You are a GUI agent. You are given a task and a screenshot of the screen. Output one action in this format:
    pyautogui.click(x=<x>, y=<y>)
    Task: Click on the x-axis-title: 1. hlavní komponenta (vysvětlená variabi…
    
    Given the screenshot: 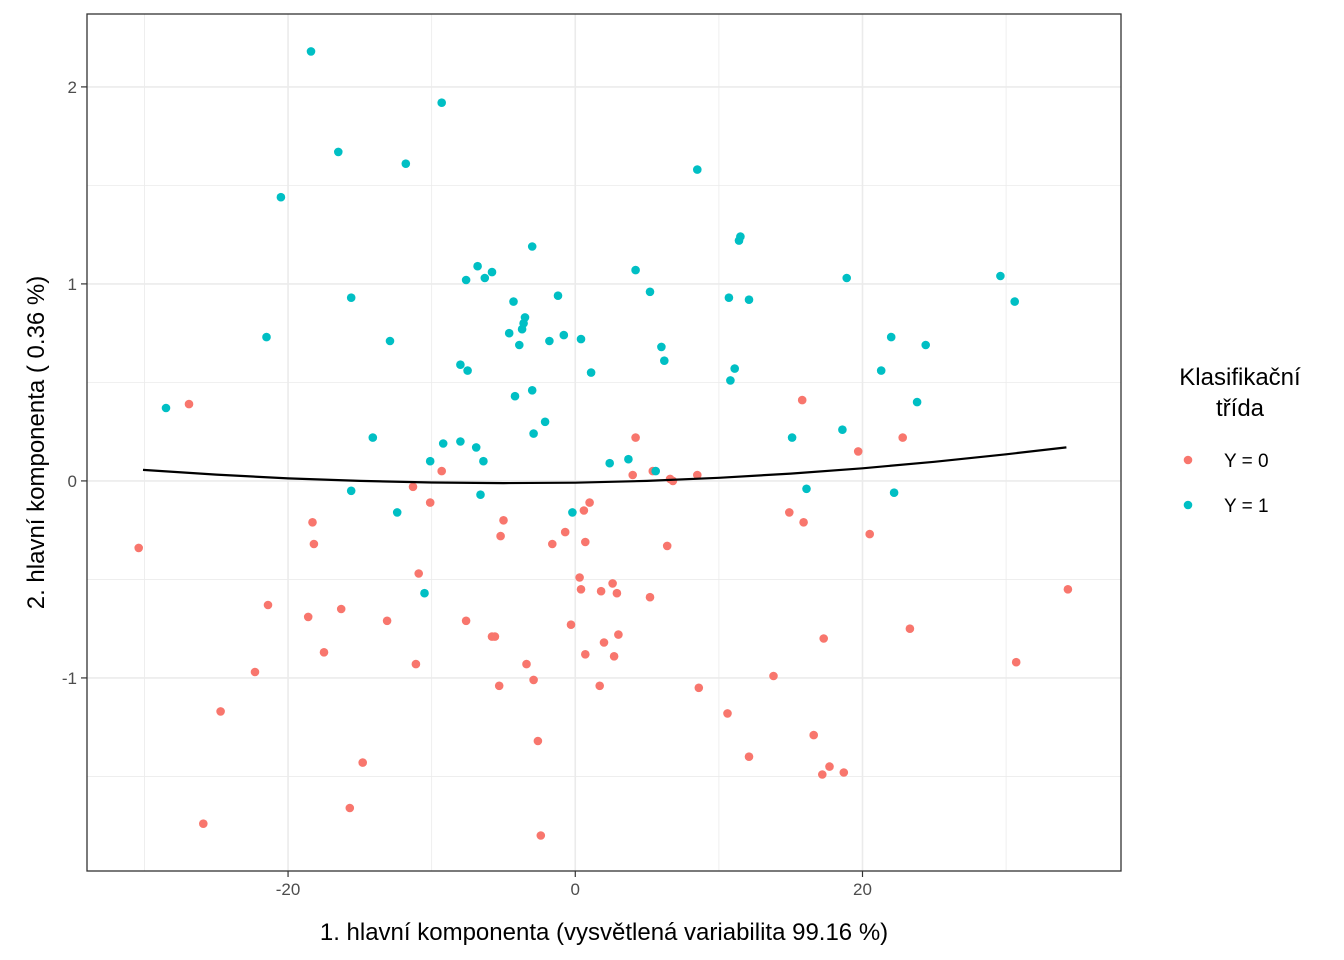 What is the action you would take?
    pyautogui.click(x=604, y=932)
    